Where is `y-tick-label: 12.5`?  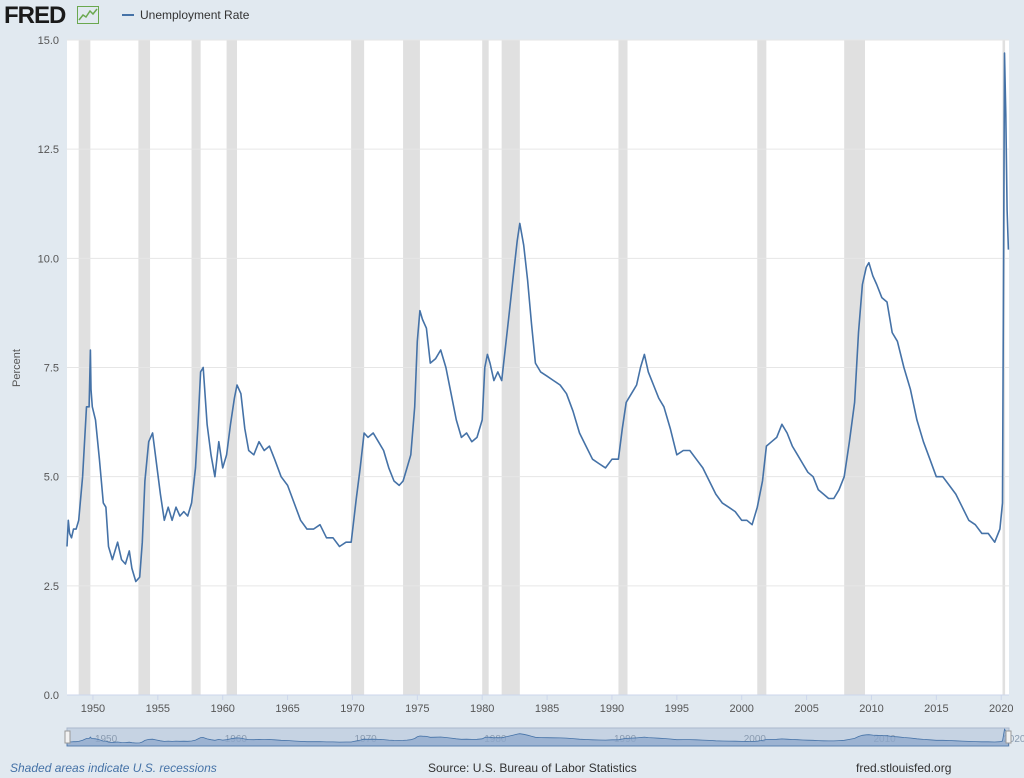 y-tick-label: 12.5 is located at coordinates (48, 150).